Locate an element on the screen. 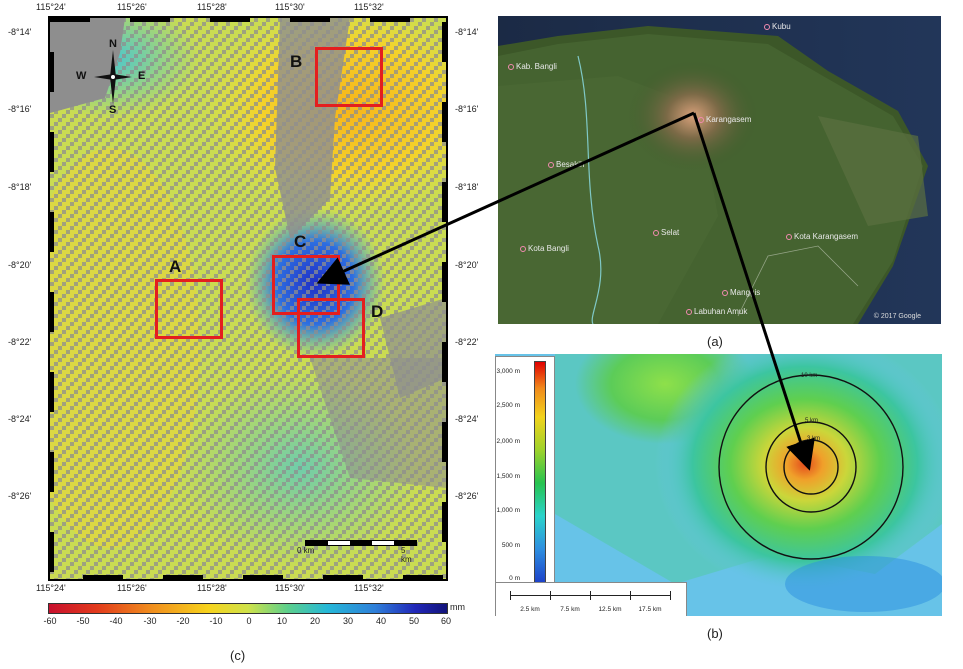  elevation-label: 2,500 m is located at coordinates (508, 405).